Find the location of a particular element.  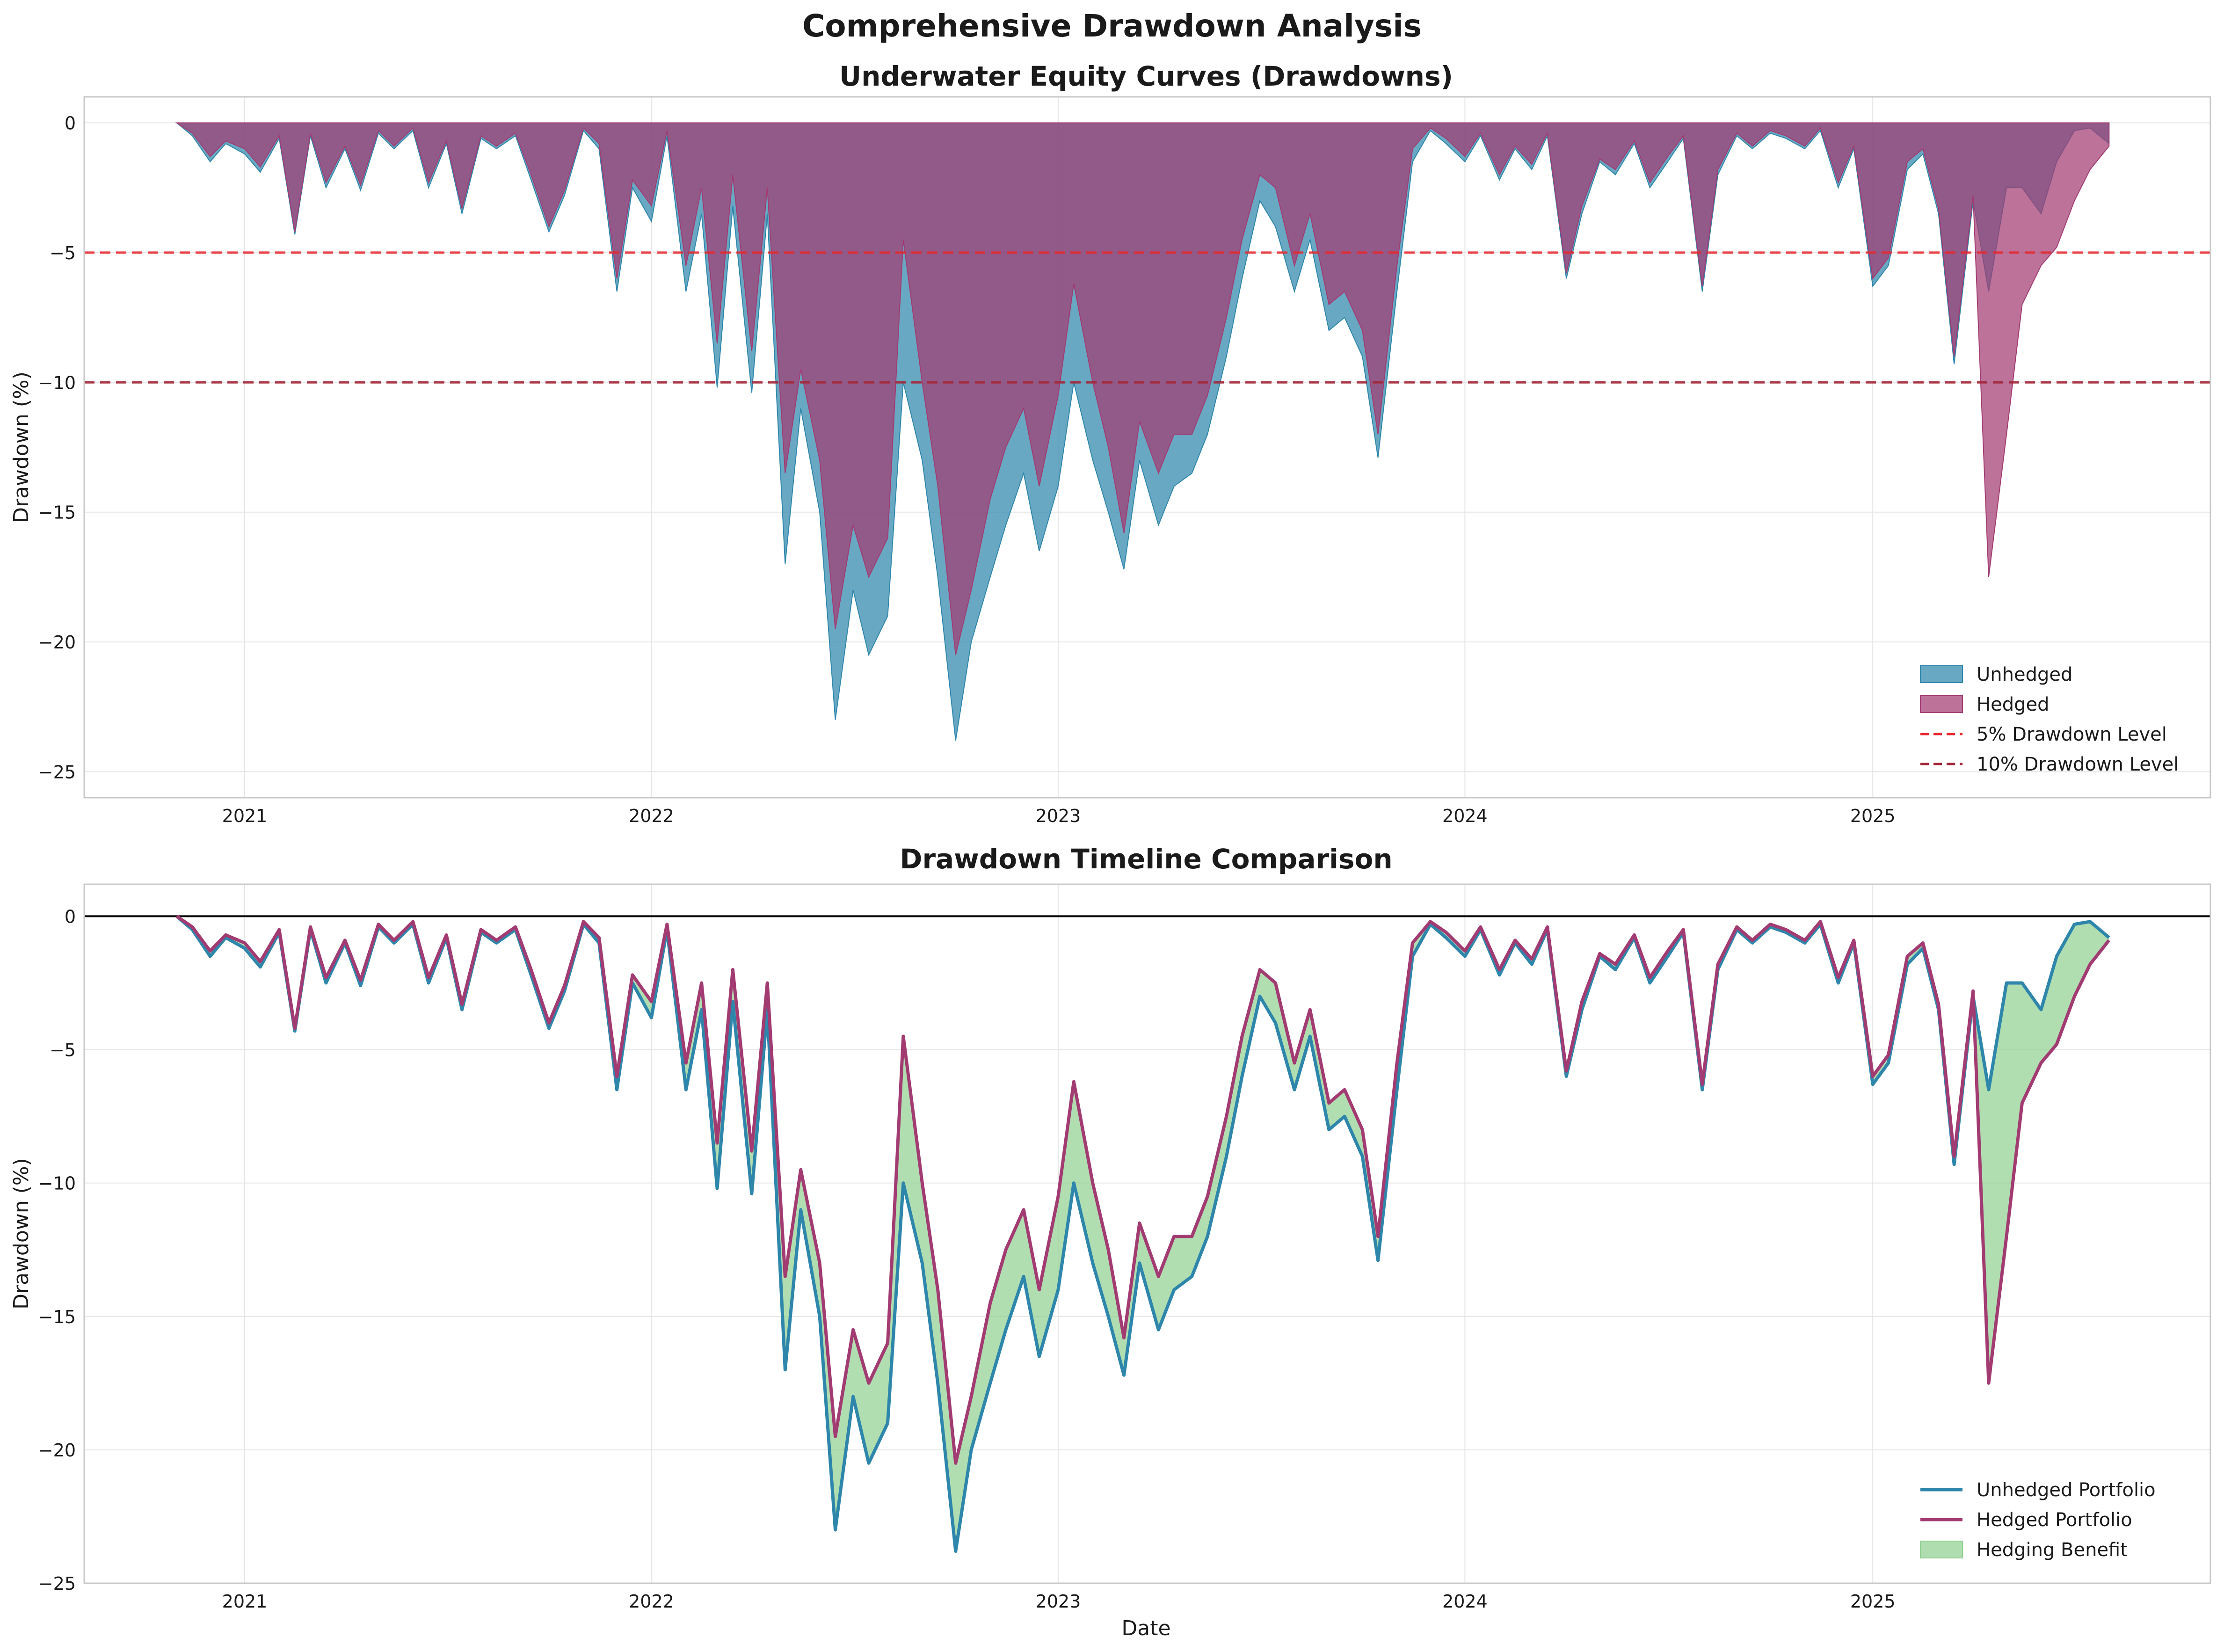

underwater-chart-y-axis-label: Drawdown (%) is located at coordinates (21, 447).